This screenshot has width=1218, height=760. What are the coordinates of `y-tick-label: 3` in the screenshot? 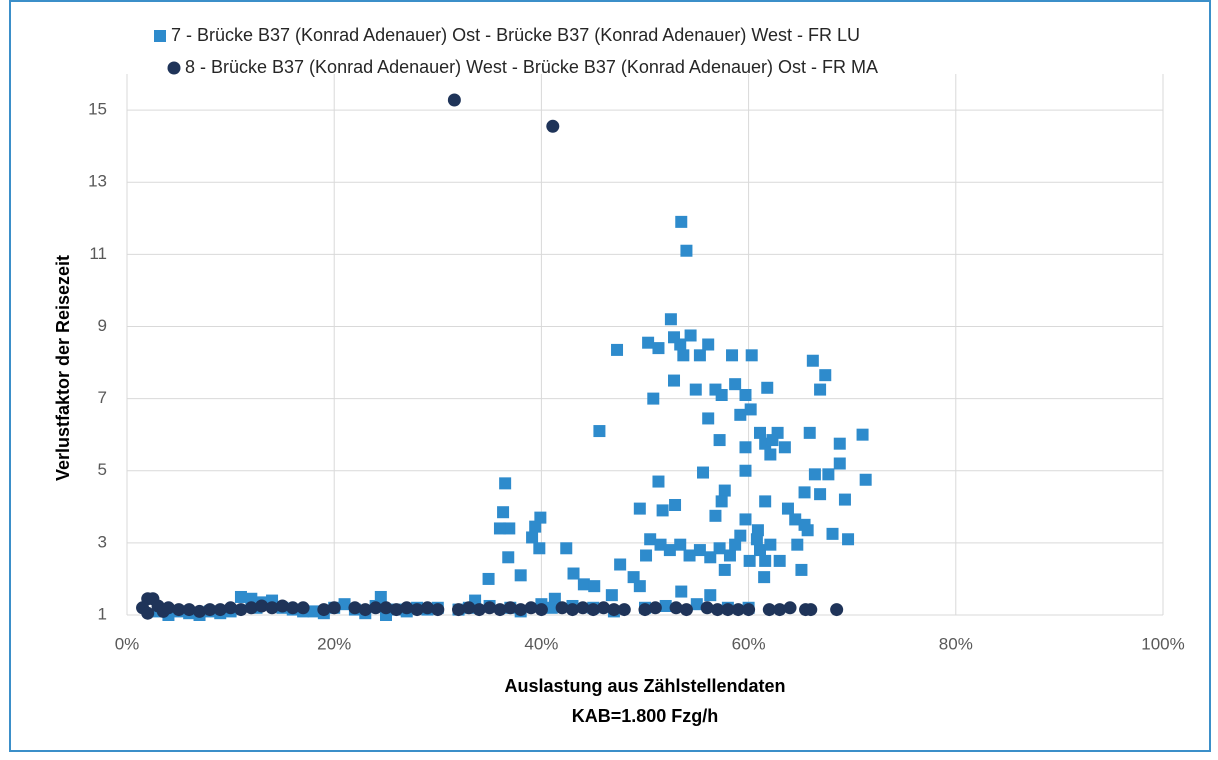 It's located at (102, 541).